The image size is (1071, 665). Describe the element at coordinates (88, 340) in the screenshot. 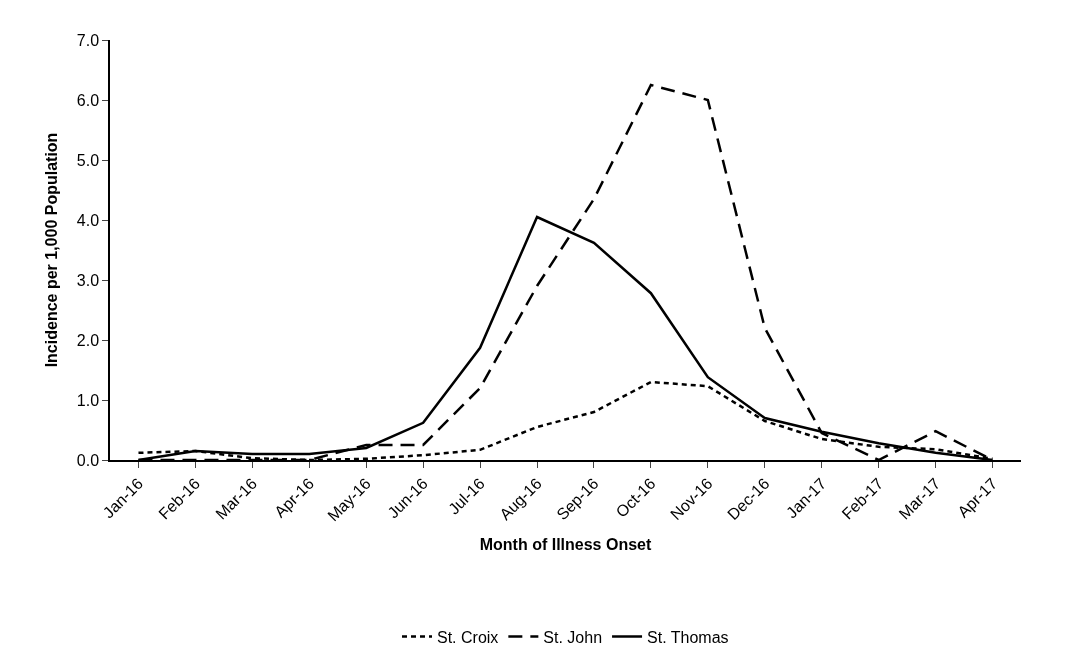

I see `y-tick-label: 2.0` at that location.